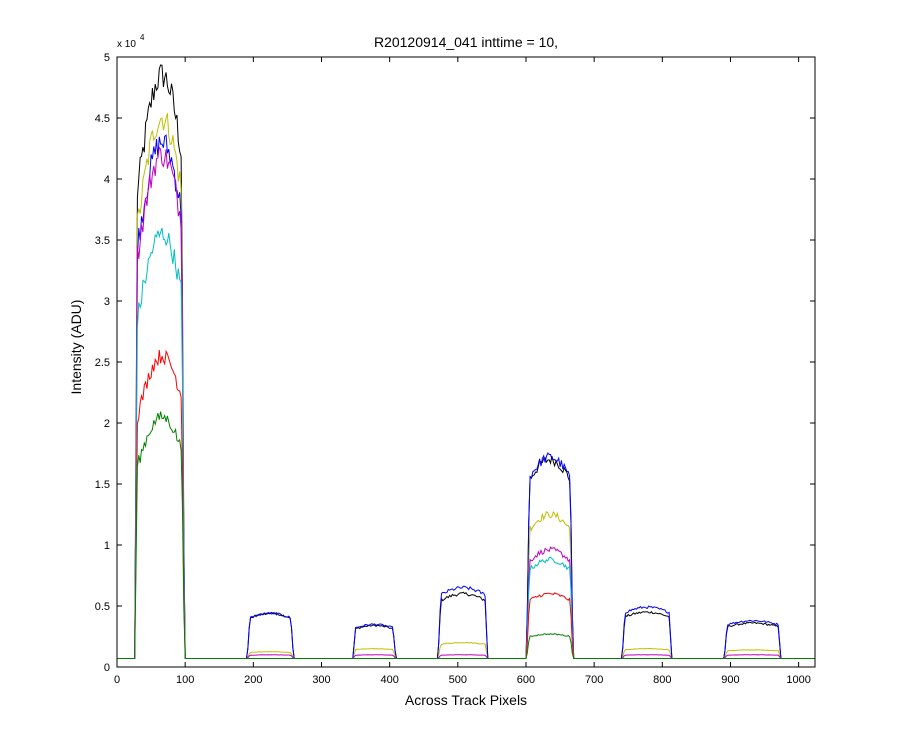  What do you see at coordinates (466, 700) in the screenshot?
I see `x-axis-title: Across Track Pixels` at bounding box center [466, 700].